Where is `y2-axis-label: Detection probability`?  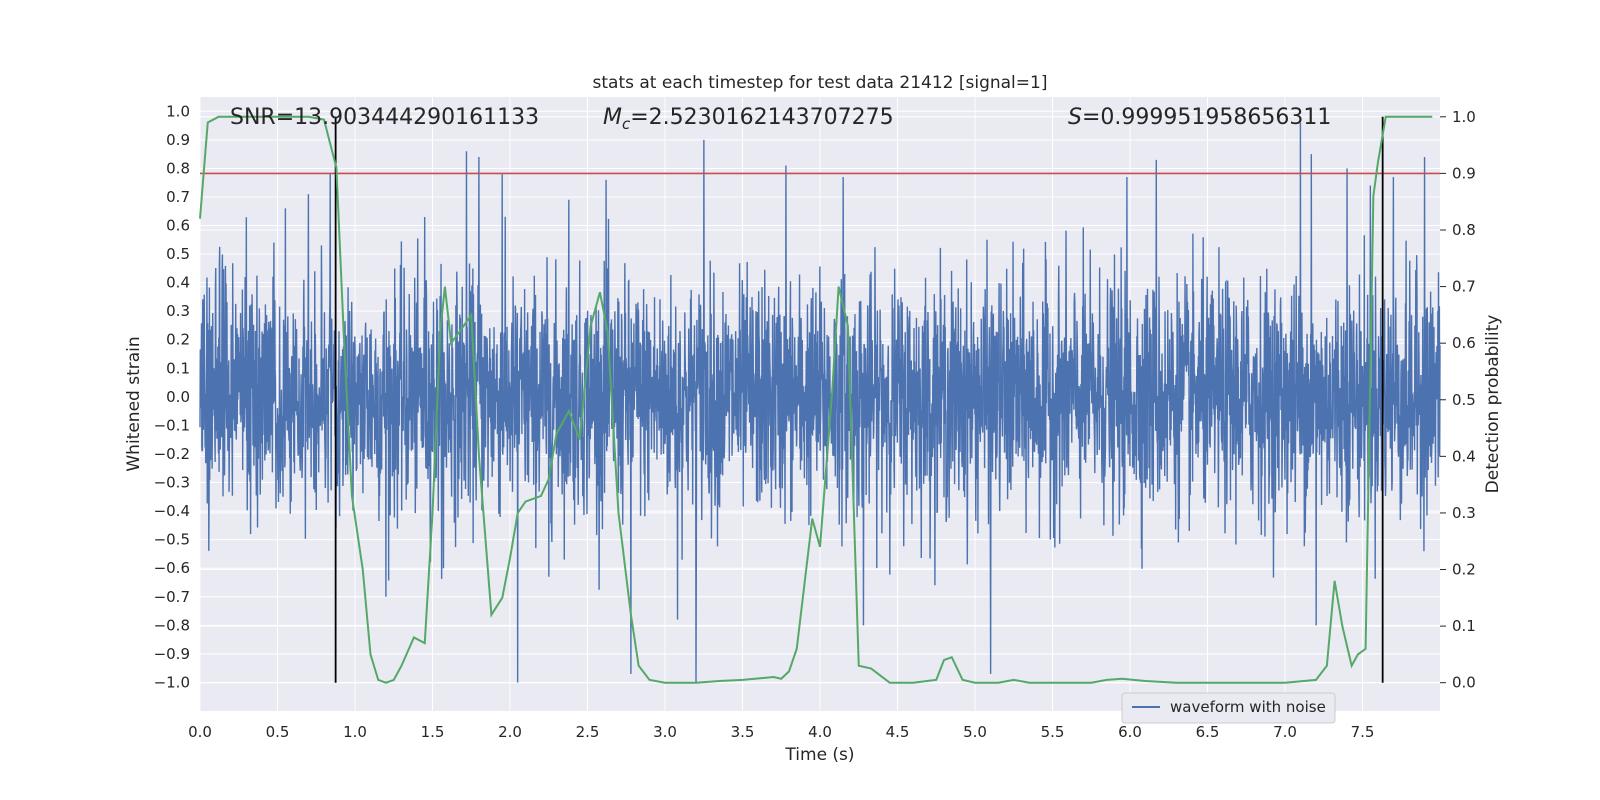 y2-axis-label: Detection probability is located at coordinates (1493, 404).